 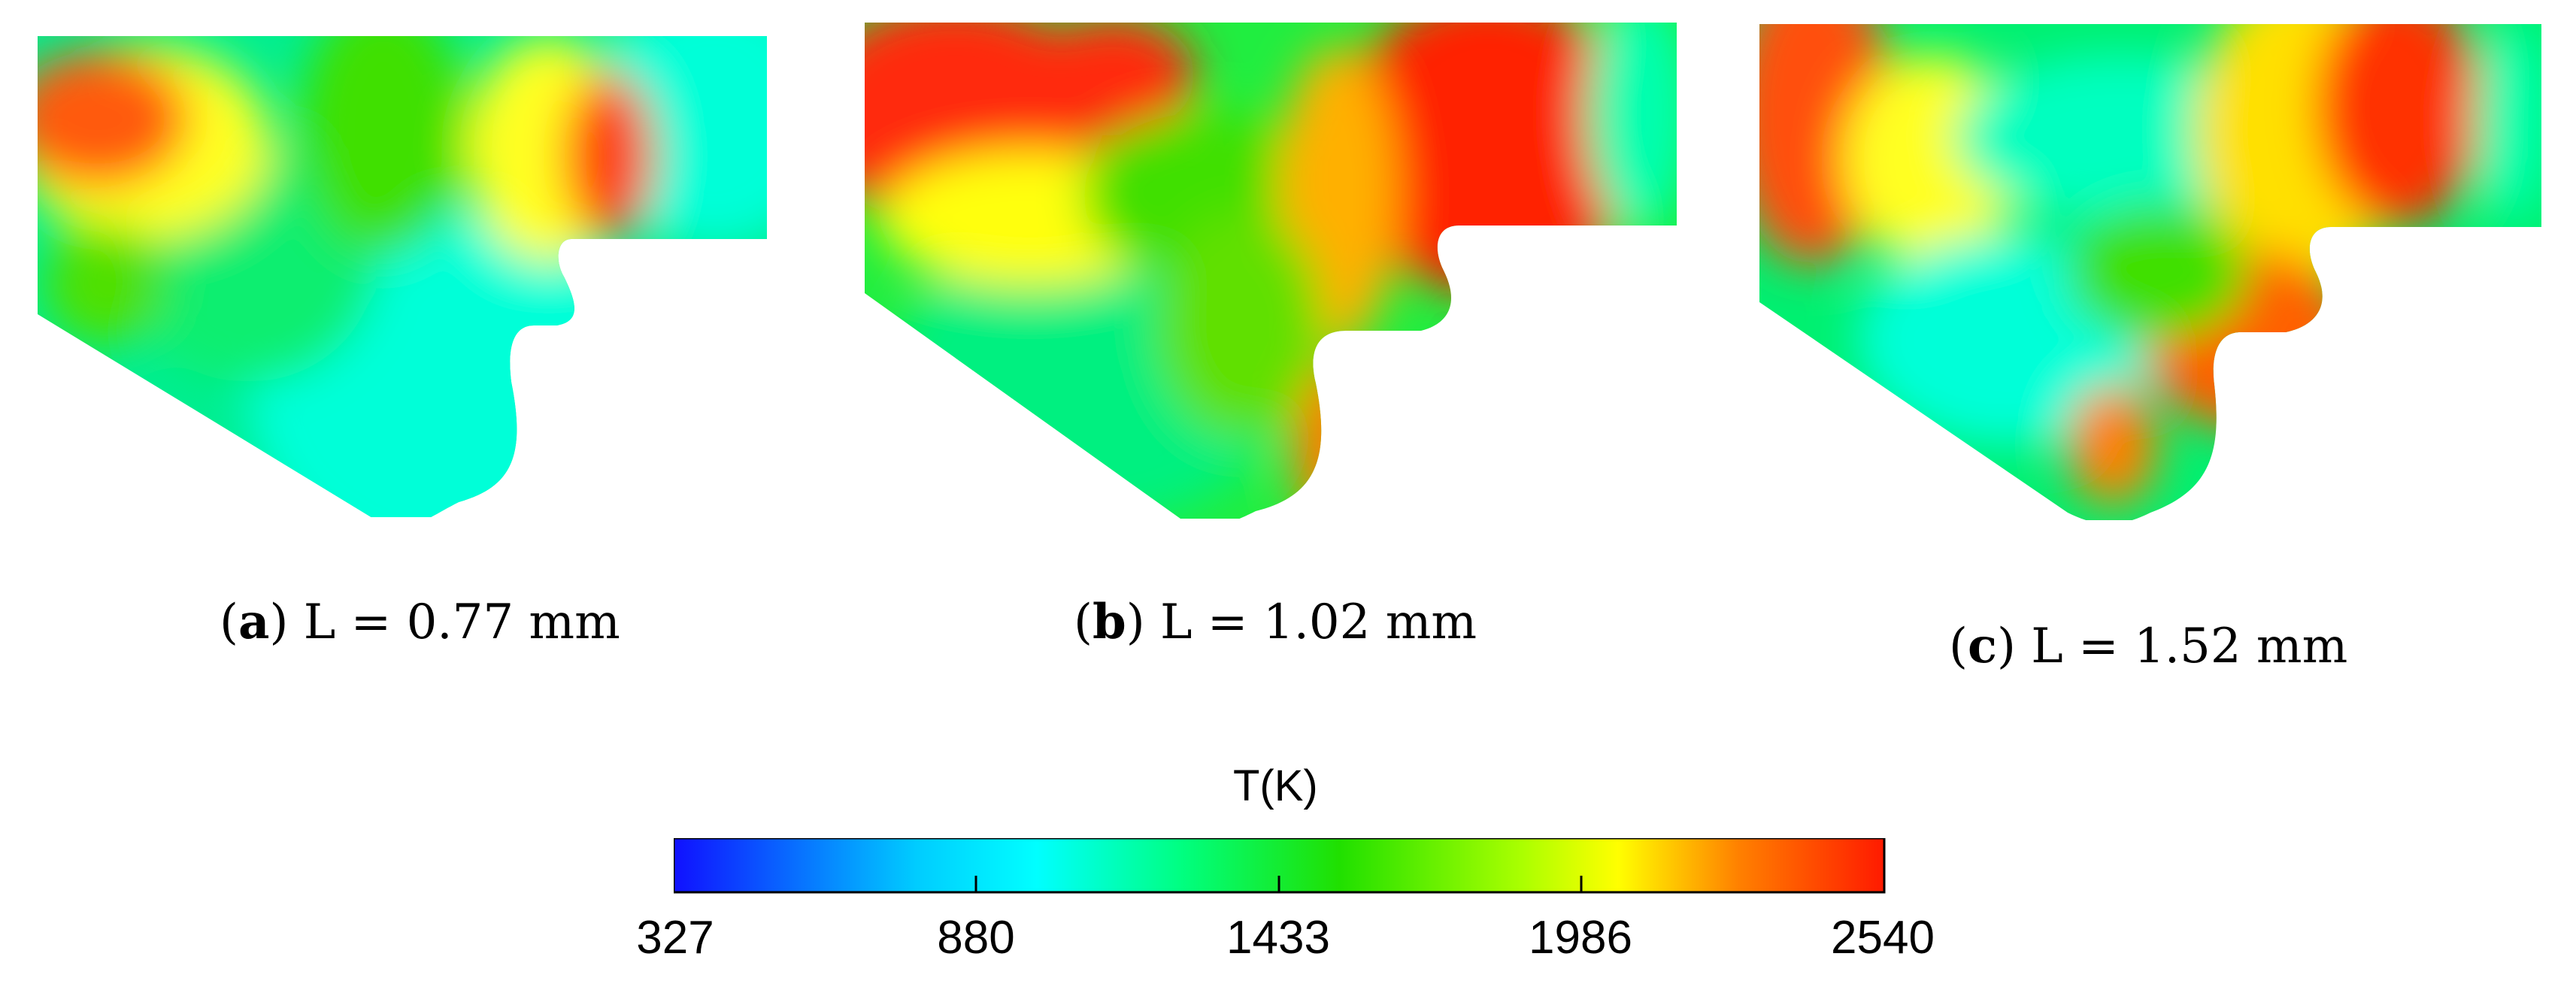 What do you see at coordinates (1310, 622) in the screenshot?
I see `caption-text-b: L = 1.02 mm` at bounding box center [1310, 622].